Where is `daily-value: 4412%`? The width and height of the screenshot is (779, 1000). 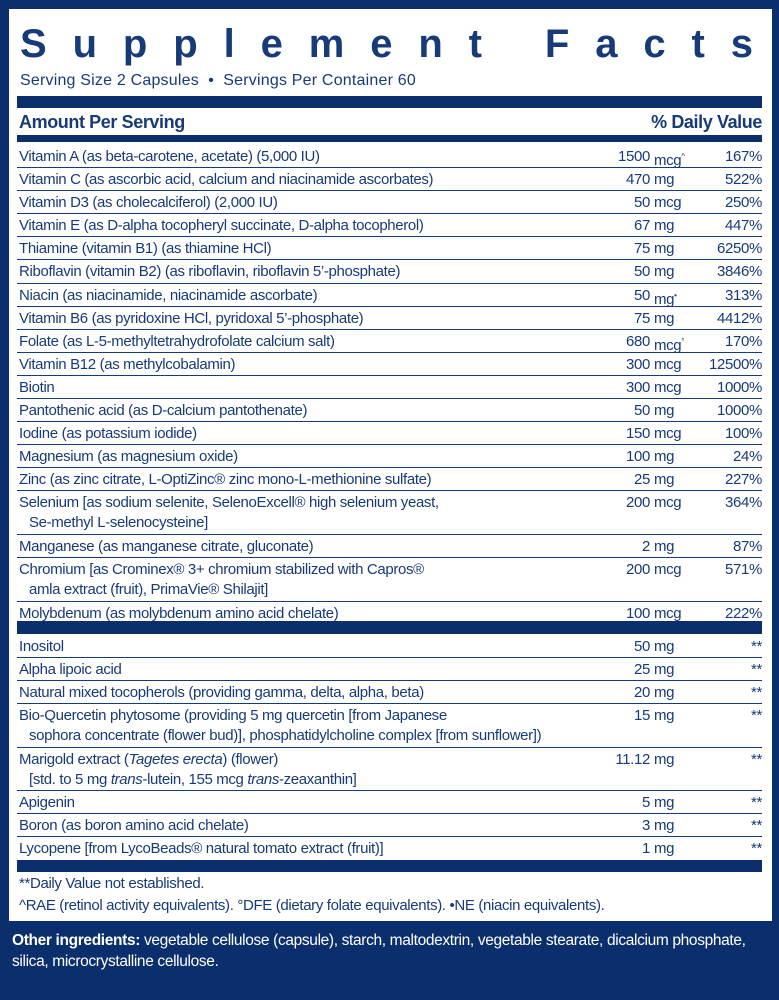
daily-value: 4412% is located at coordinates (739, 318).